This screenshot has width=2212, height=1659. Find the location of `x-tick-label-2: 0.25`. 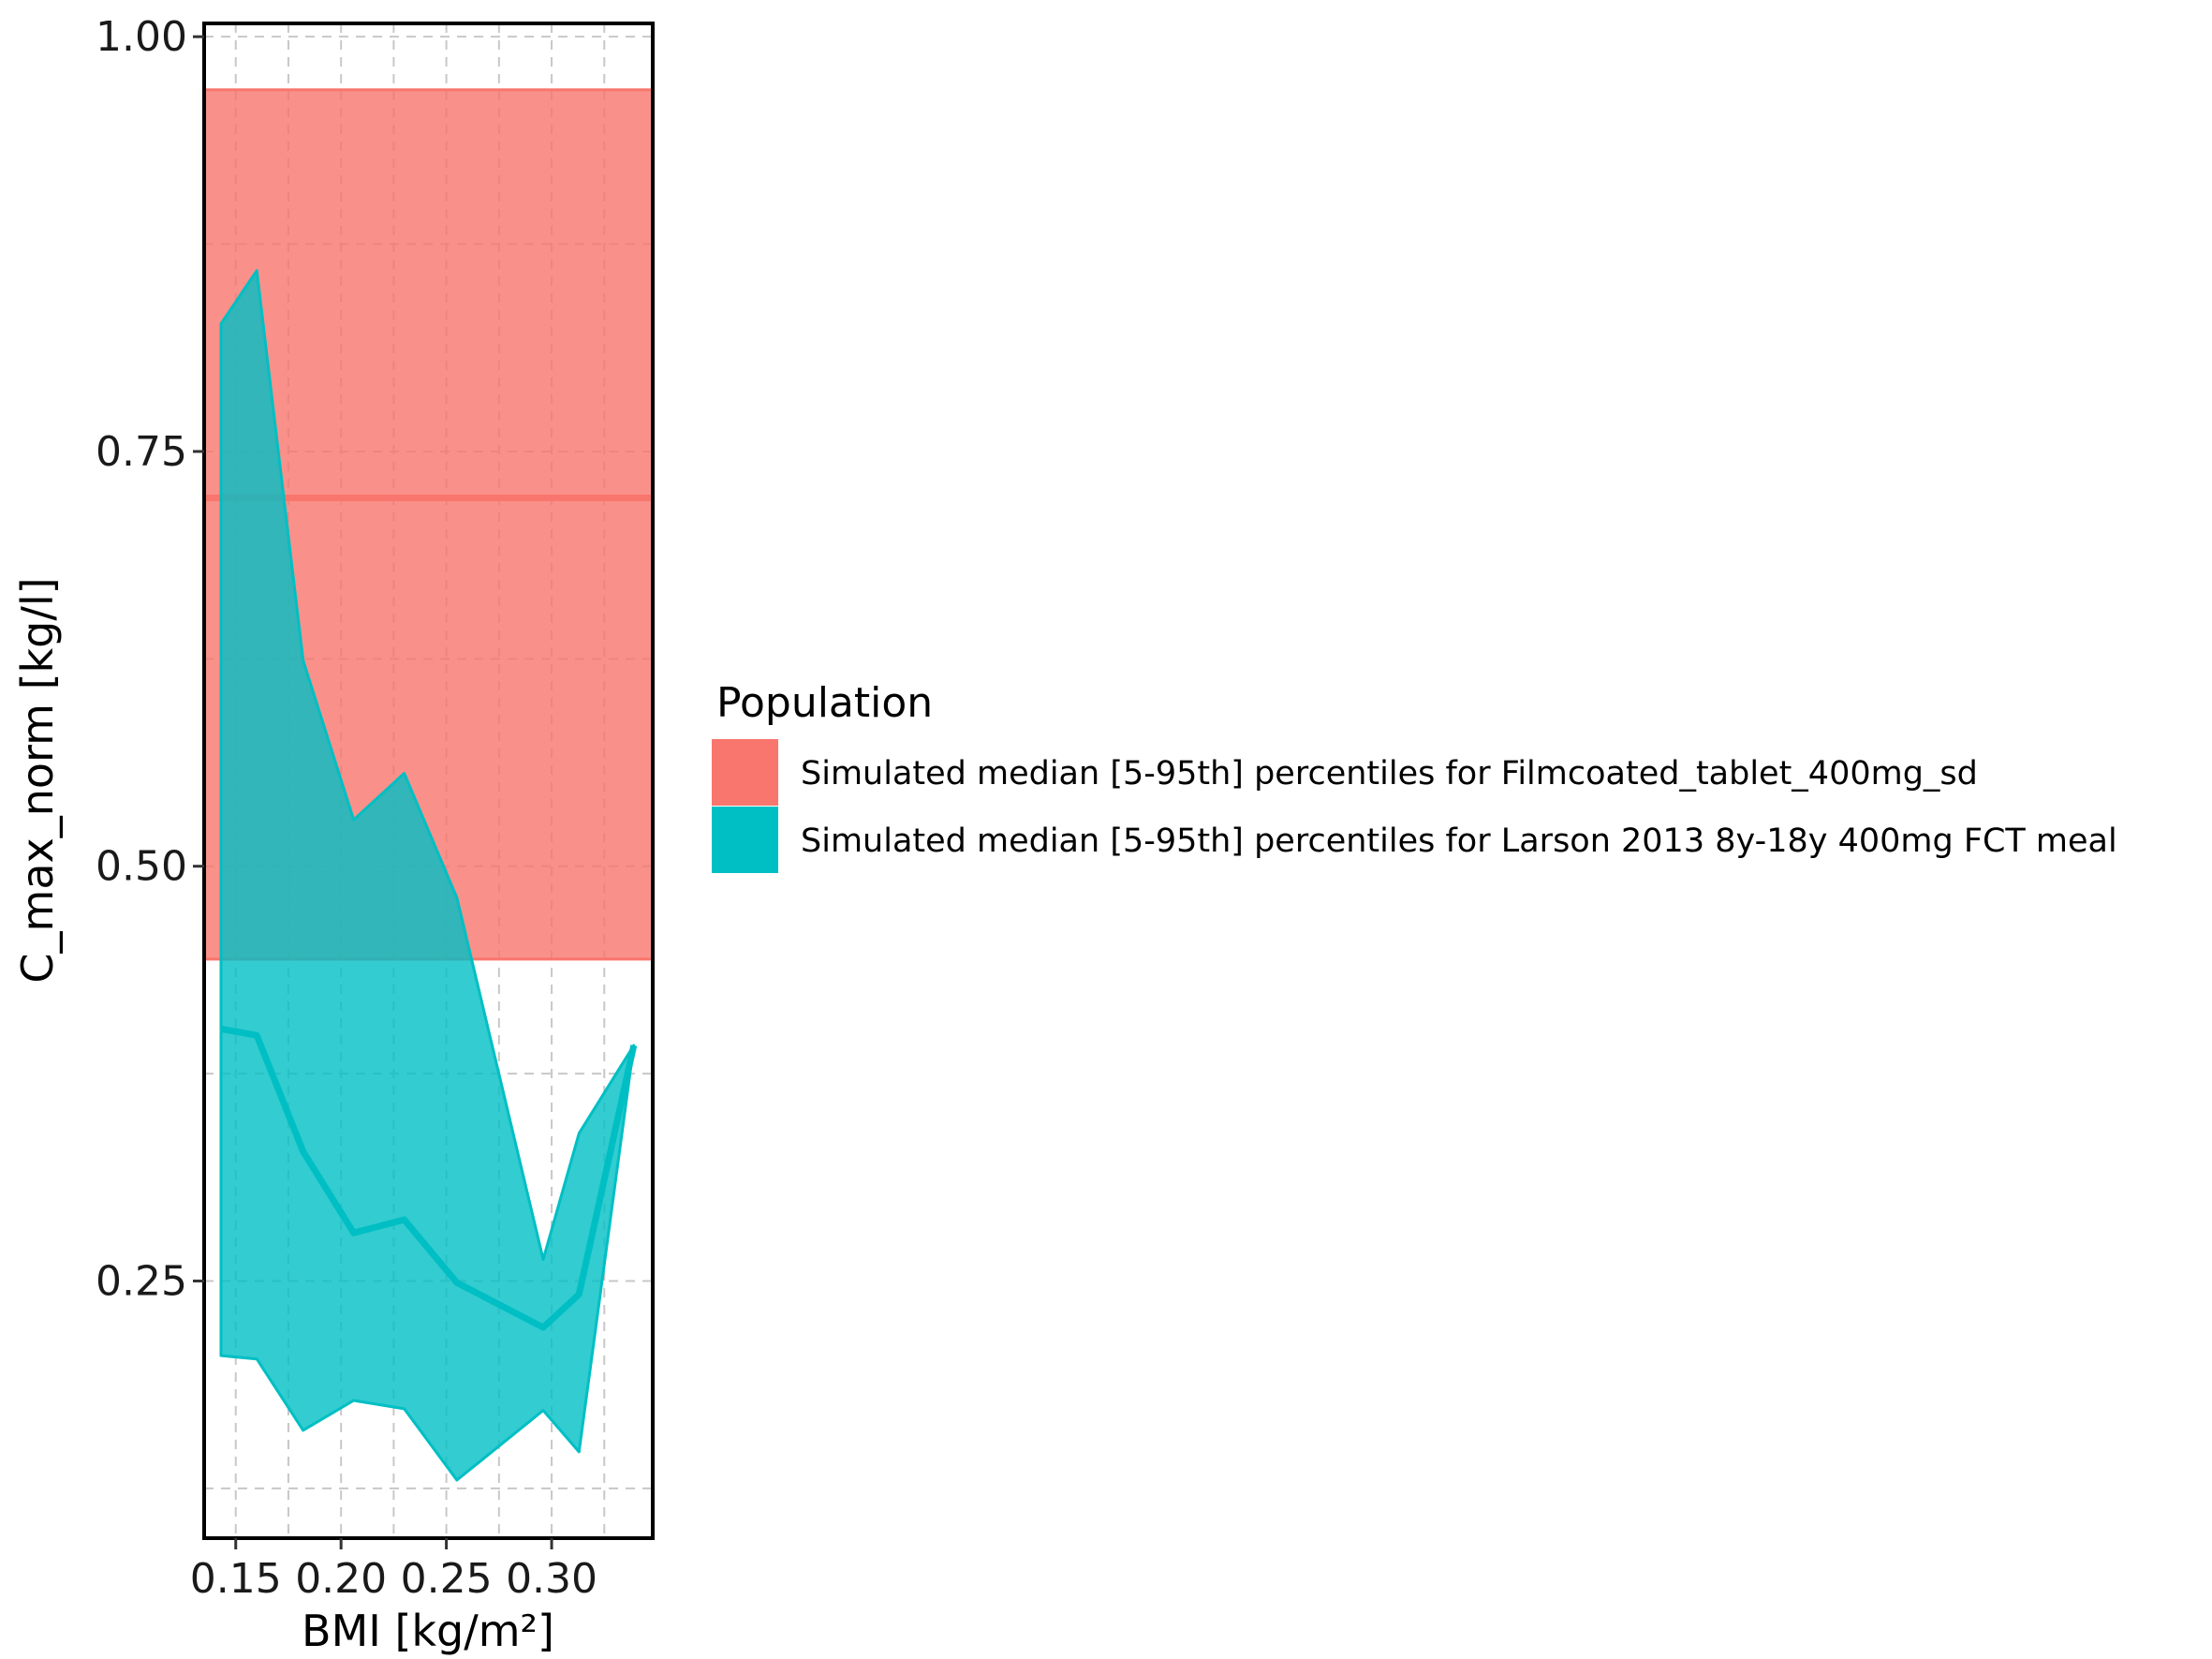

x-tick-label-2: 0.25 is located at coordinates (447, 1579).